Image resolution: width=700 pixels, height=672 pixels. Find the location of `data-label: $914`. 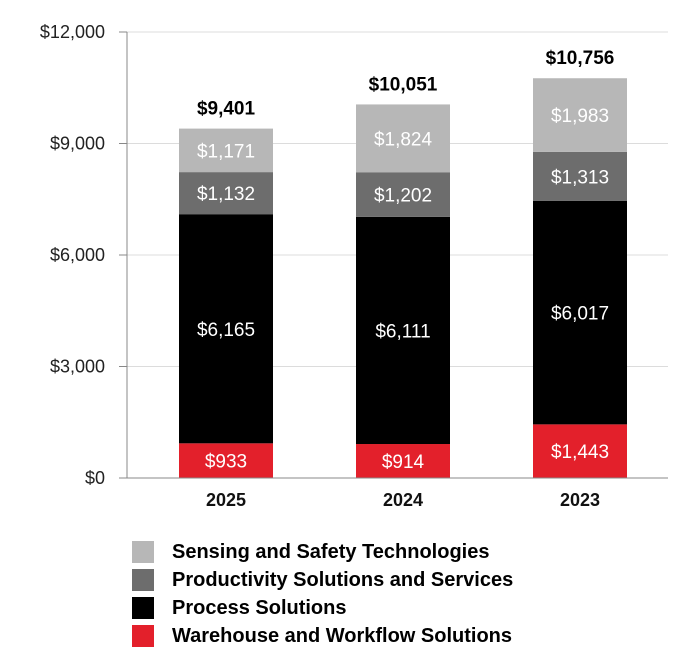

data-label: $914 is located at coordinates (403, 462).